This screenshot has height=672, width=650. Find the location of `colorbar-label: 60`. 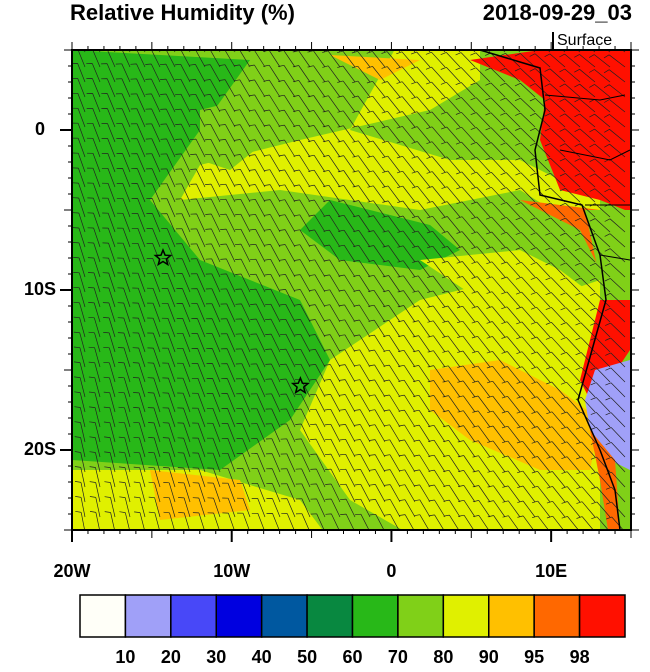

colorbar-label: 60 is located at coordinates (352, 657).